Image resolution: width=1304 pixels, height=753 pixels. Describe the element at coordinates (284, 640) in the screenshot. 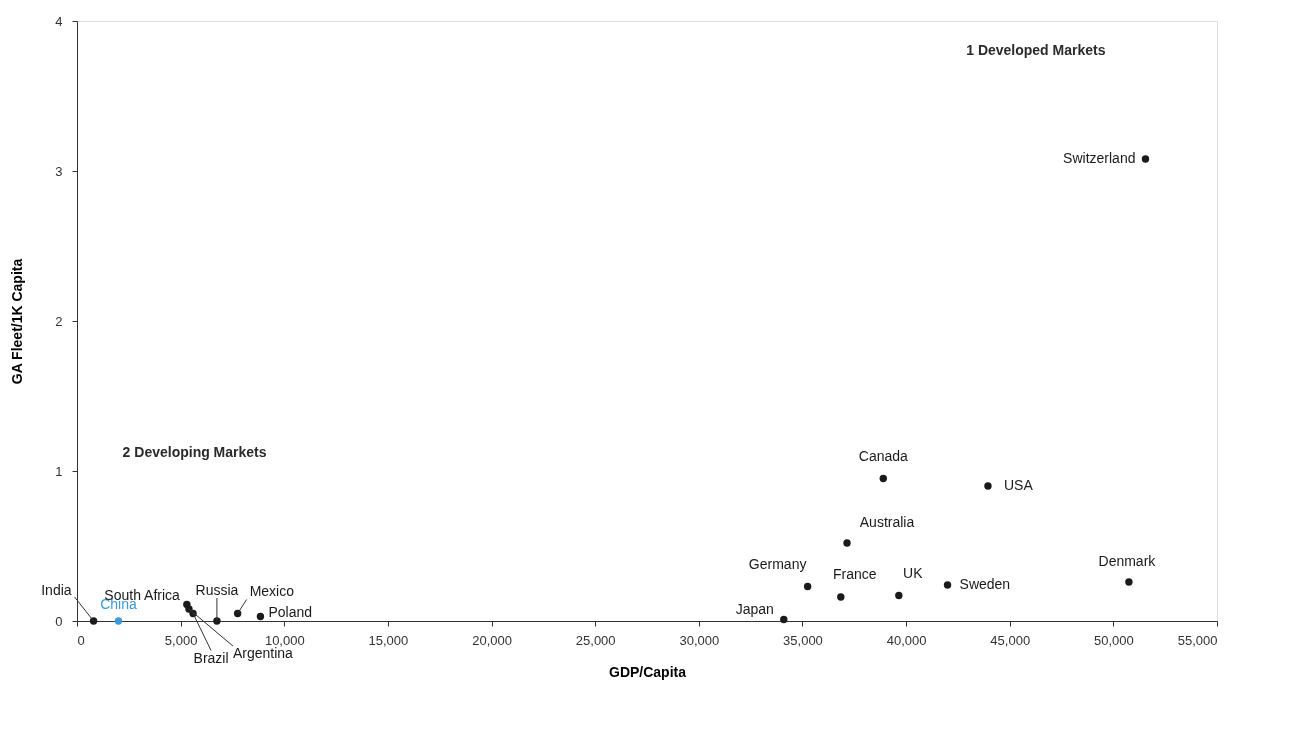

I see `x-tick-label: 10,000` at that location.